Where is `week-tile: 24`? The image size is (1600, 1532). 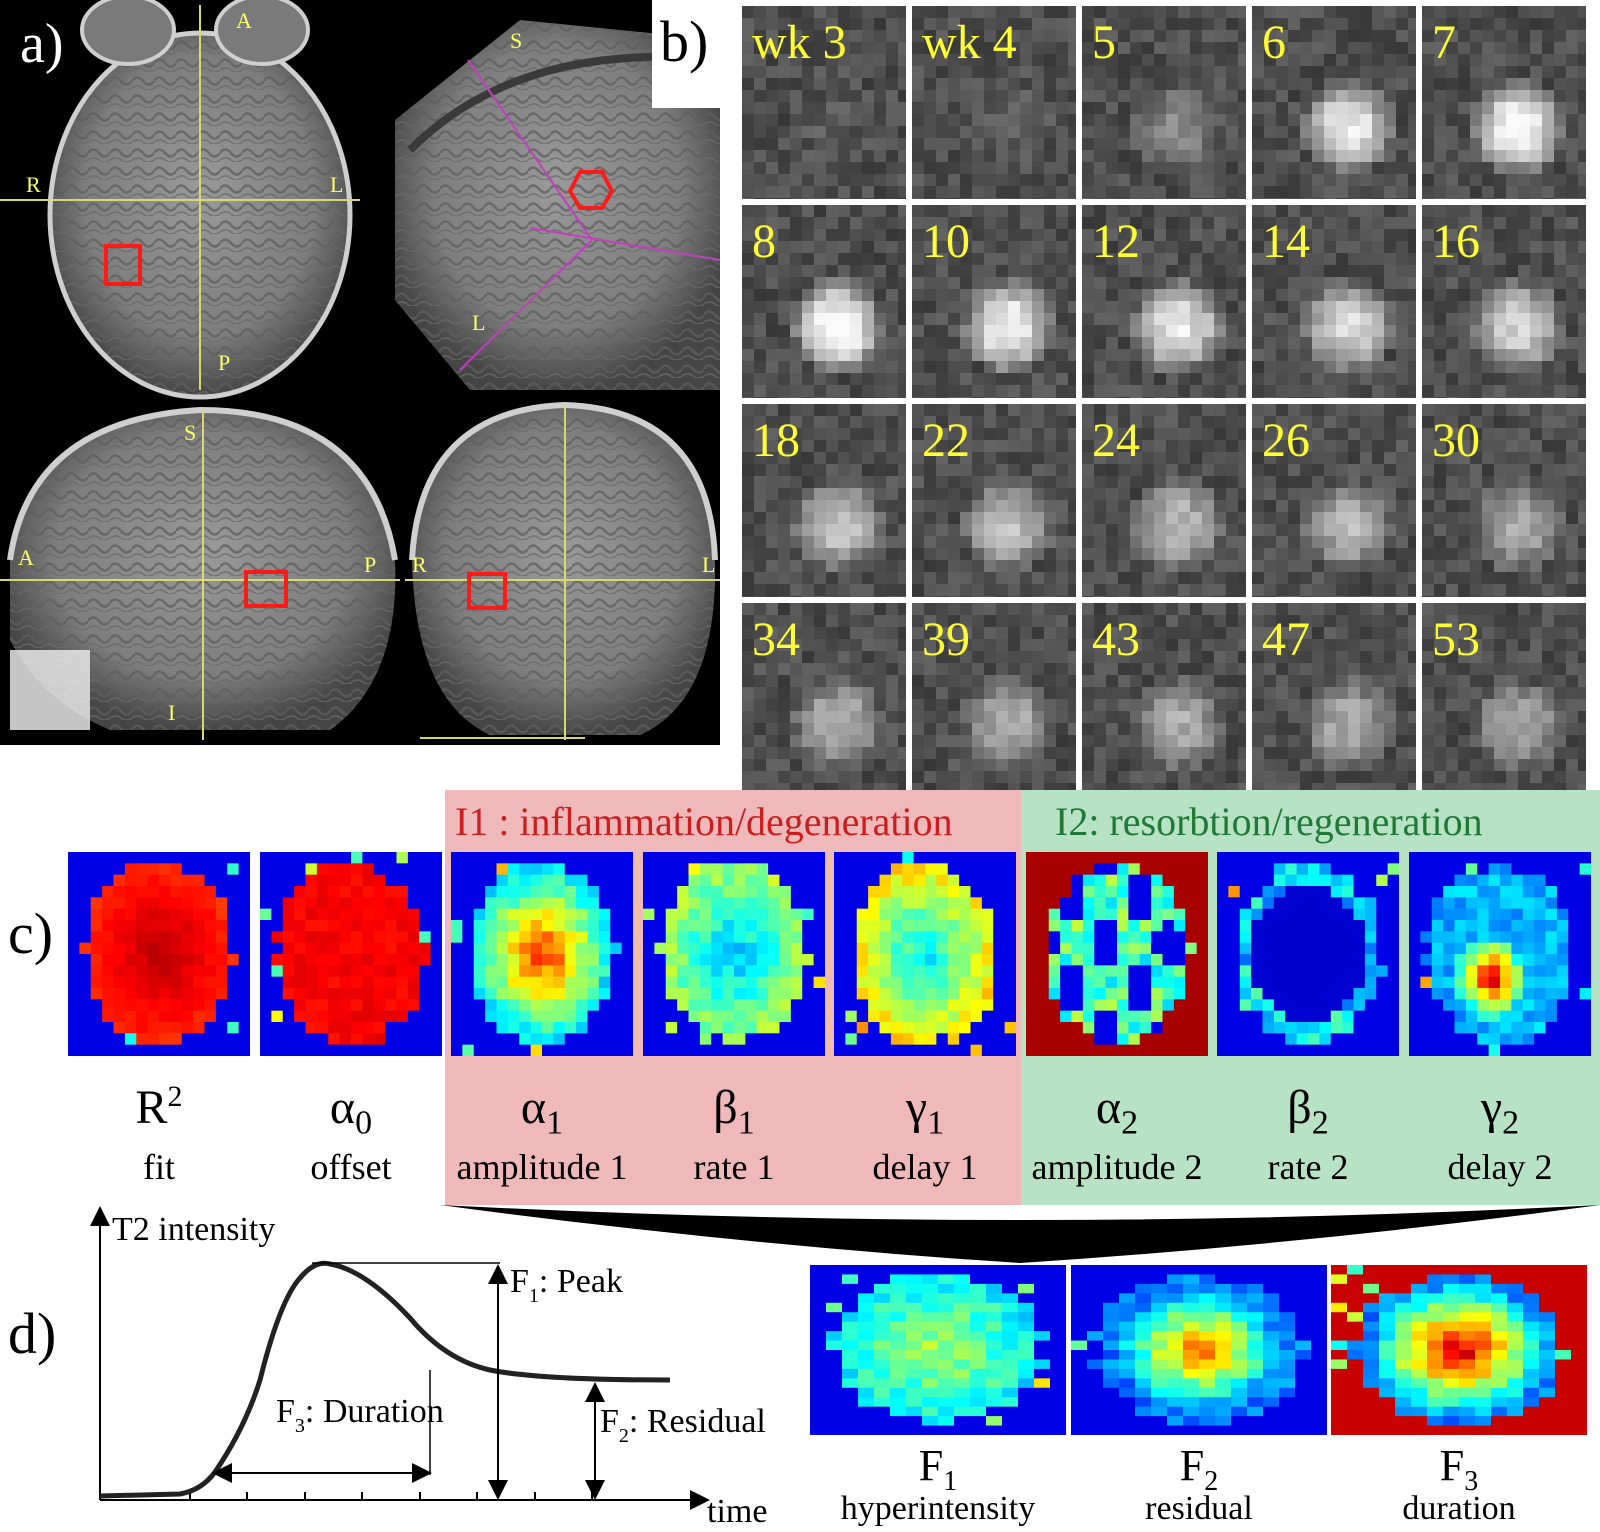
week-tile: 24 is located at coordinates (1164, 500).